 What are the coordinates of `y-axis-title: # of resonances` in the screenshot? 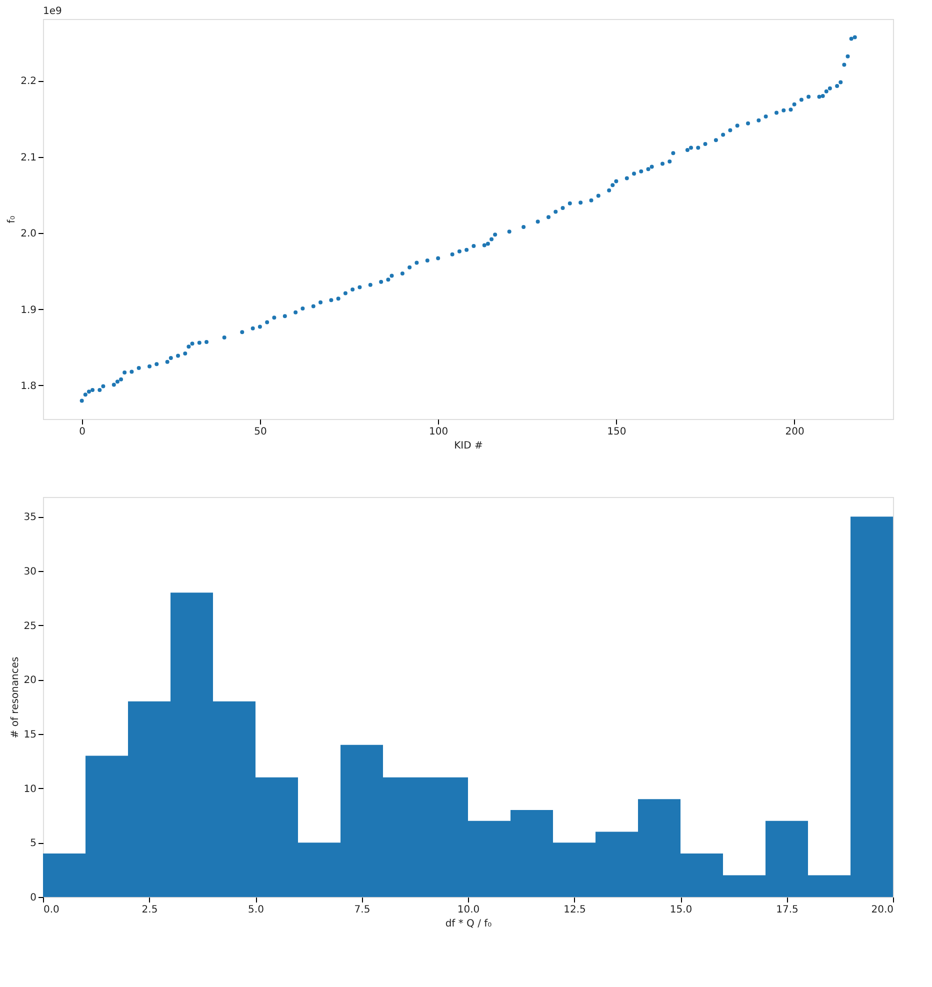 It's located at (15, 697).